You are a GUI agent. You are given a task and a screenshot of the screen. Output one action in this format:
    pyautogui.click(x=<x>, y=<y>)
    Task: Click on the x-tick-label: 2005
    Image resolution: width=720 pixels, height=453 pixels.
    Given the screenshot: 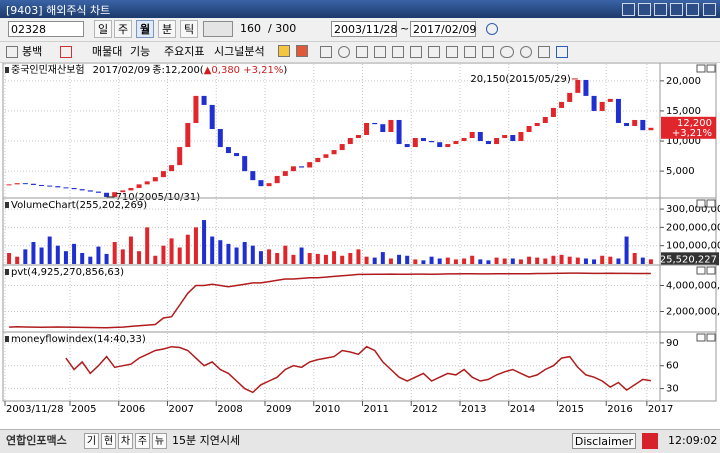 What is the action you would take?
    pyautogui.click(x=83, y=409)
    